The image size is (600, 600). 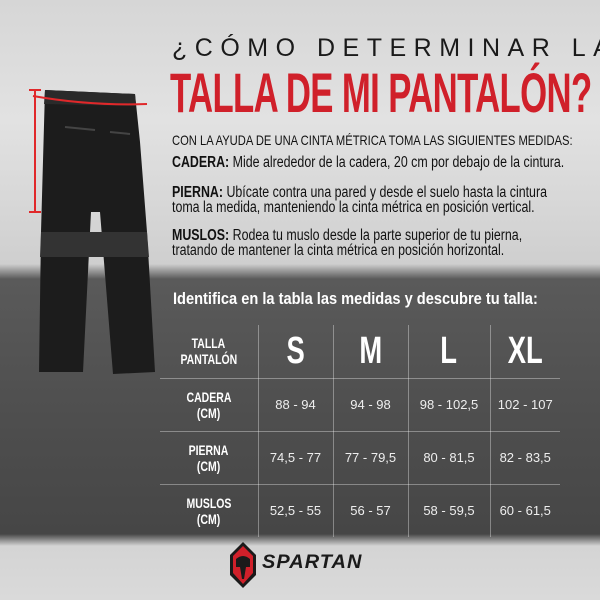 I want to click on table-cell: 77 - 79,5, so click(x=370, y=457).